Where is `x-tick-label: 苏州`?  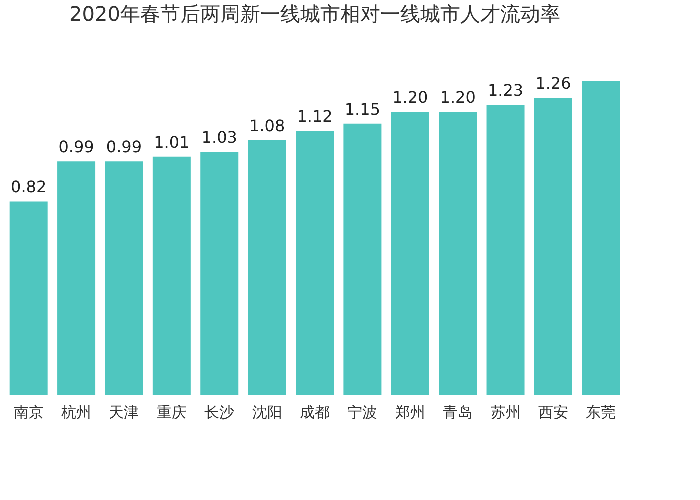
x-tick-label: 苏州 is located at coordinates (505, 413).